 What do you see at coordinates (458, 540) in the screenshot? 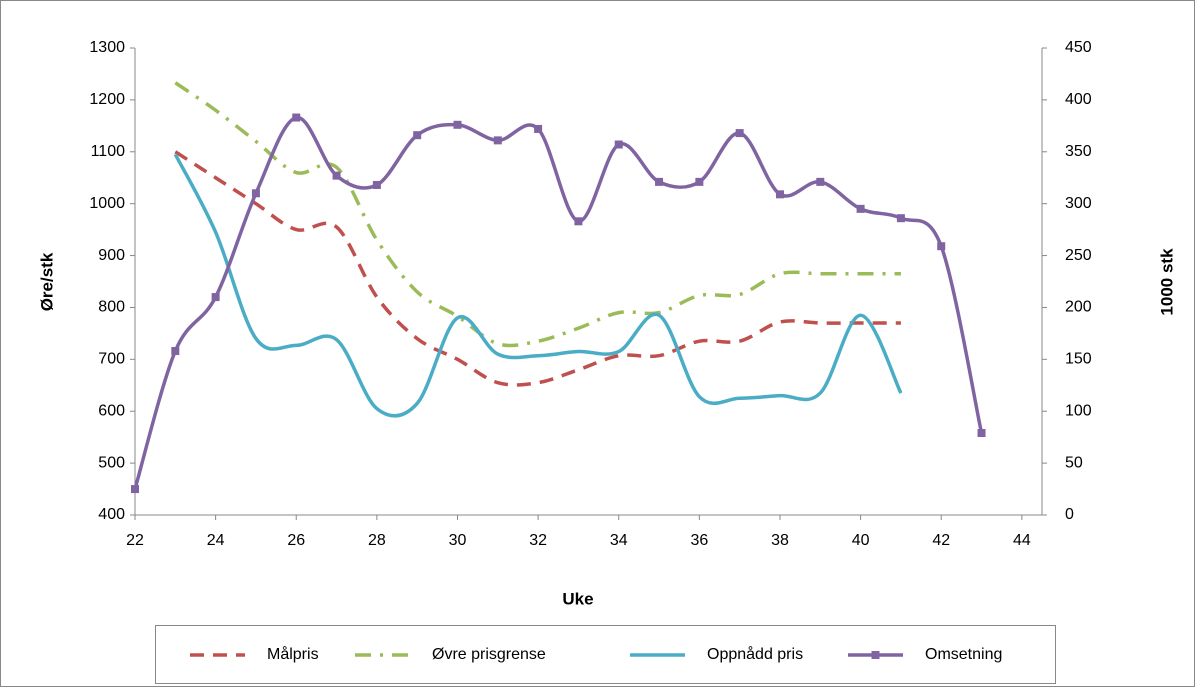
I see `x-tick-label: 30` at bounding box center [458, 540].